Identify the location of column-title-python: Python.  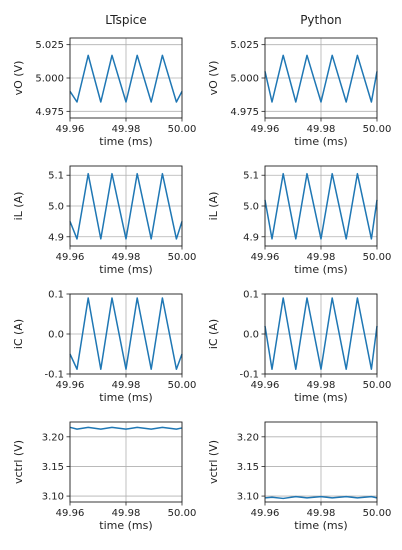
(321, 20).